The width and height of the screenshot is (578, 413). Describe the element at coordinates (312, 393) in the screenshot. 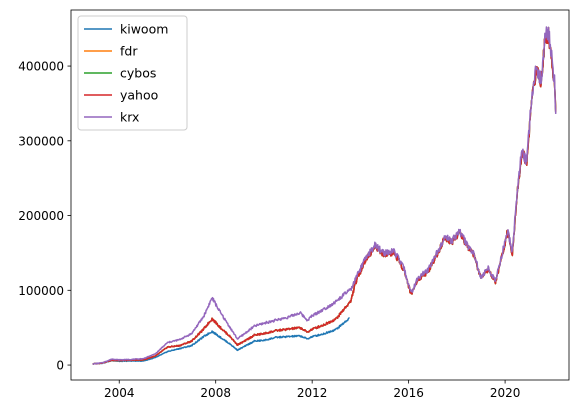

I see `x-tick-label: 2012` at that location.